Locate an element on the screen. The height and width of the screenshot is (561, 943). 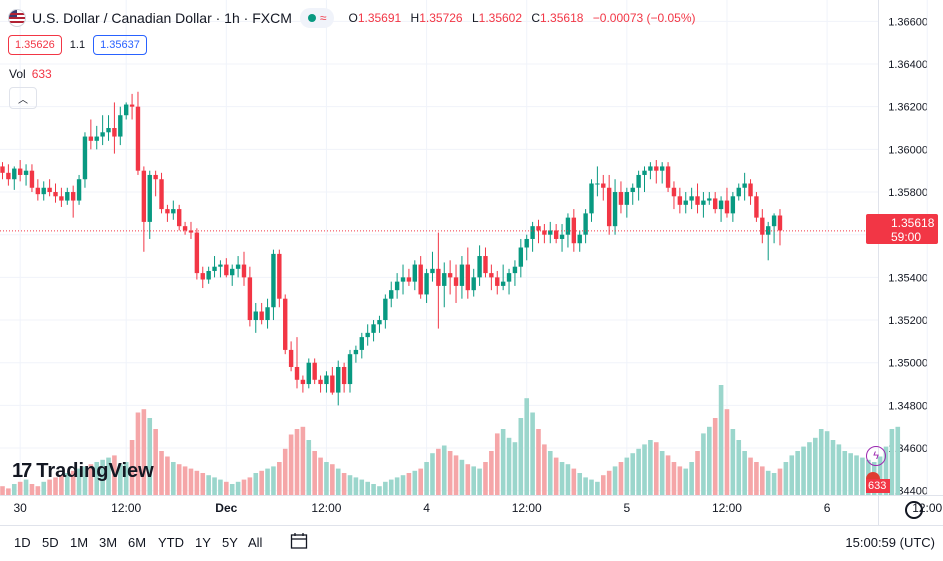
range-6m-button: 6M is located at coordinates (137, 542).